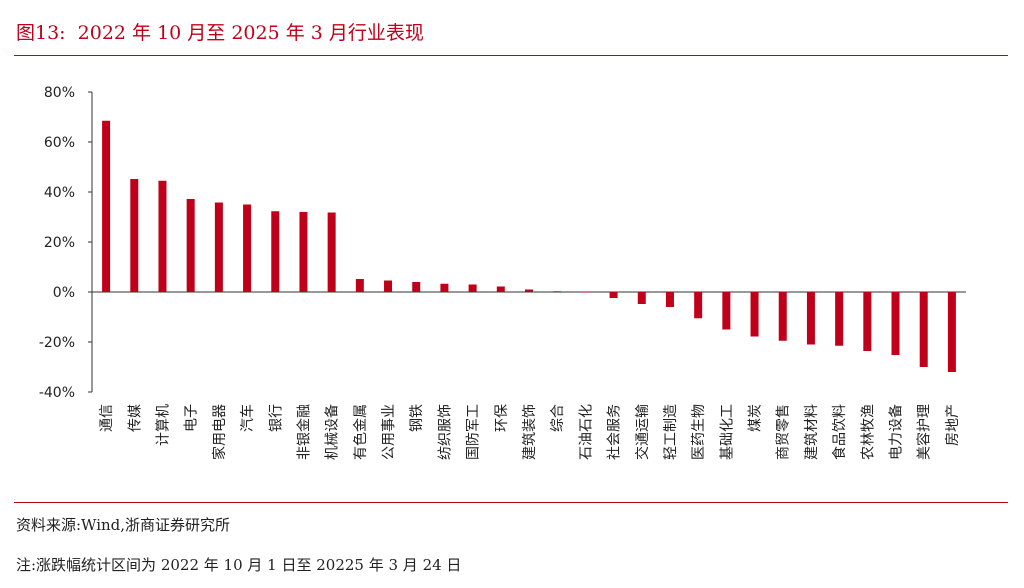 This screenshot has height=588, width=1024. I want to click on x-tick-label: 建筑装饰, so click(530, 432).